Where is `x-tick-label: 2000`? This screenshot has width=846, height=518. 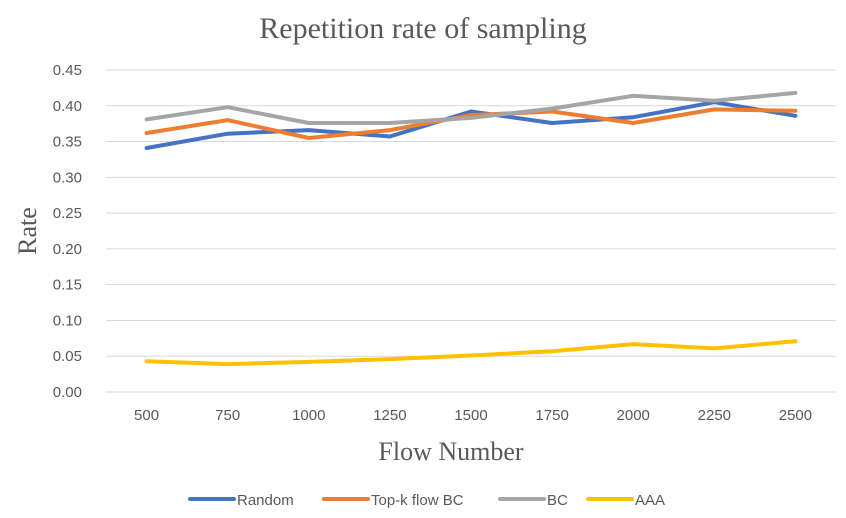
x-tick-label: 2000 is located at coordinates (633, 415).